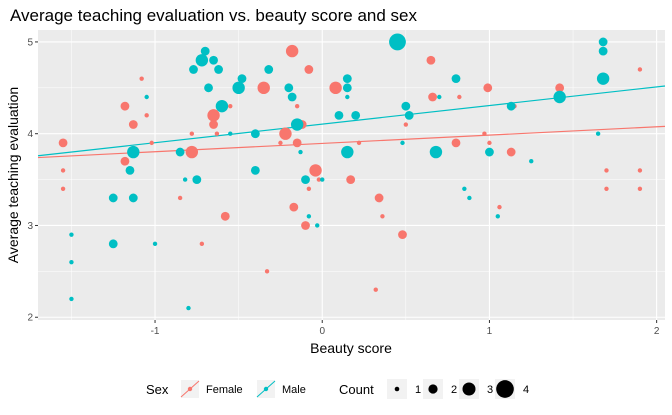  I want to click on x-tick-label: 0, so click(322, 331).